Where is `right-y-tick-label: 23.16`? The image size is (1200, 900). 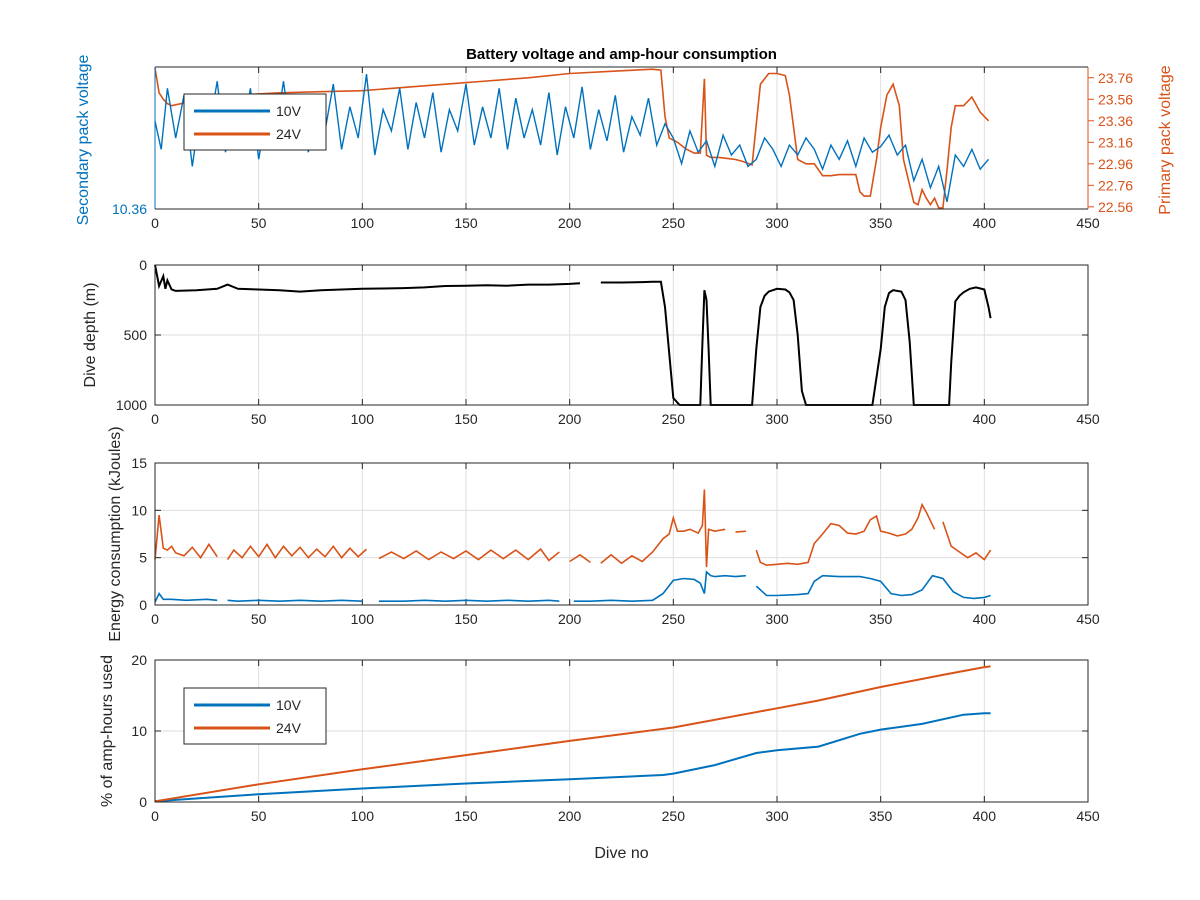
right-y-tick-label: 23.16 is located at coordinates (1115, 142).